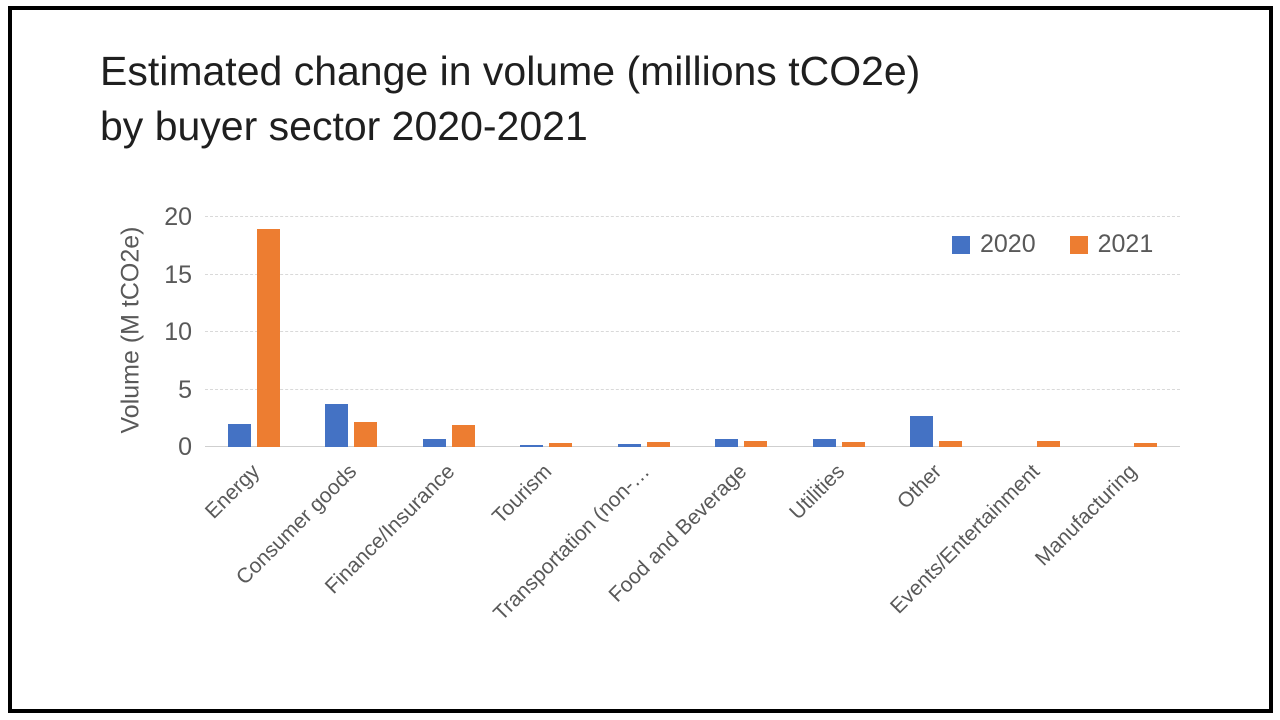 This screenshot has width=1280, height=720. I want to click on slide-title-line-2: by buyer sector 2020-2021, so click(344, 126).